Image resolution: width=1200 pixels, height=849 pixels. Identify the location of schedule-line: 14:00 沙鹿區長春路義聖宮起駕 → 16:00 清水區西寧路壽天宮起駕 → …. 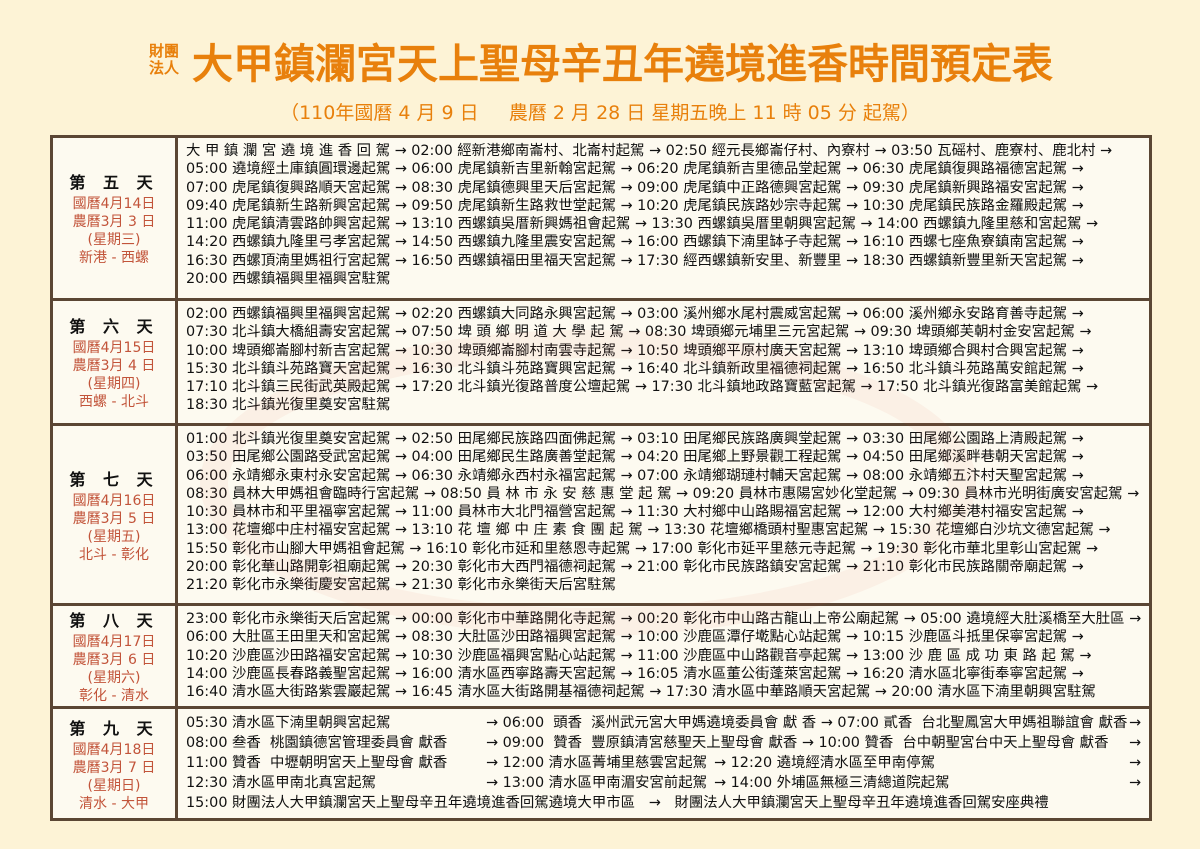
(635, 673).